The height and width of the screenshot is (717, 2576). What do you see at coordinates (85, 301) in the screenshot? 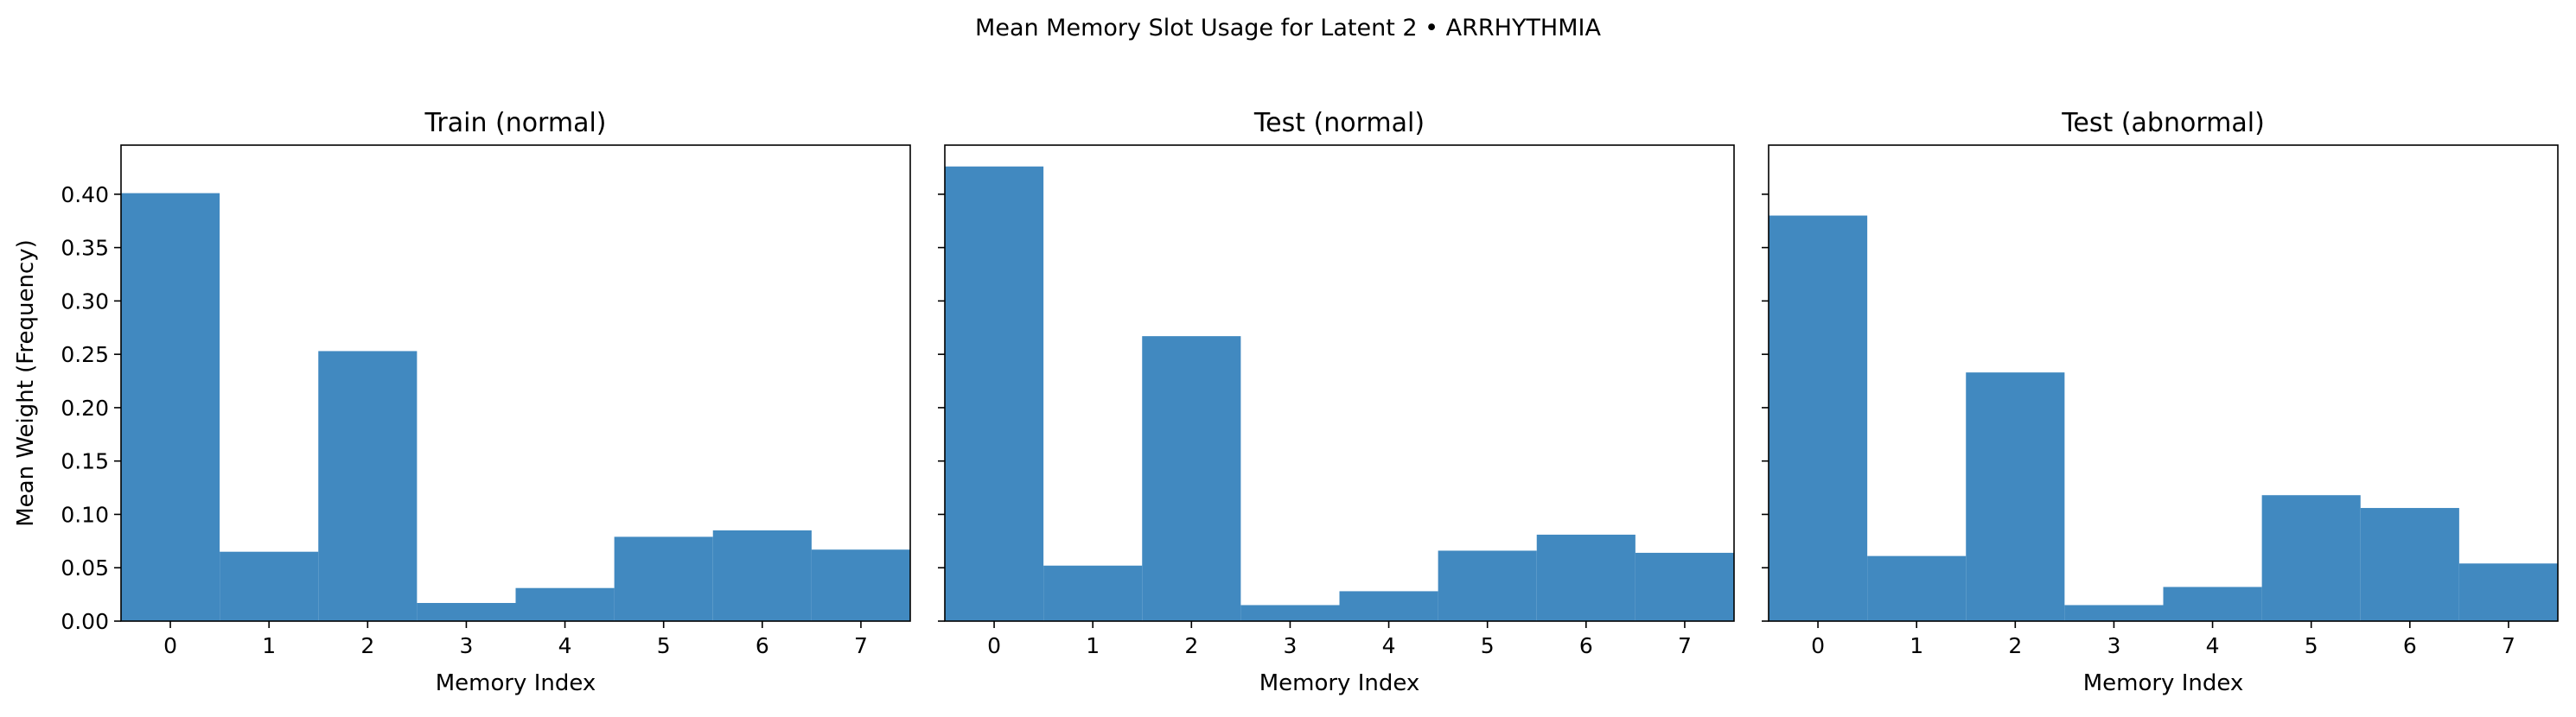
I see `y-tick-label-6: 0.30` at bounding box center [85, 301].